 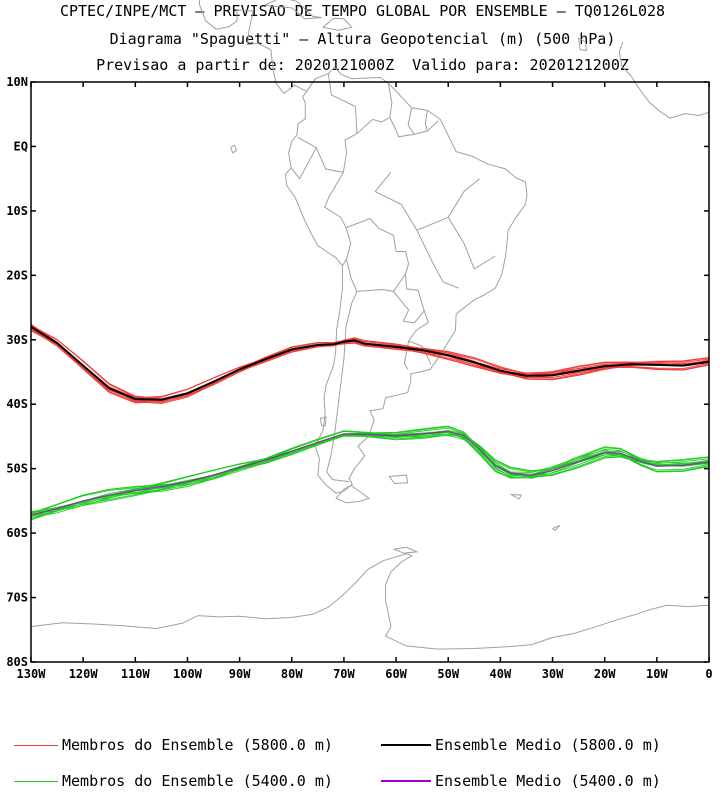 I want to click on antarctica-coast, so click(x=370, y=601).